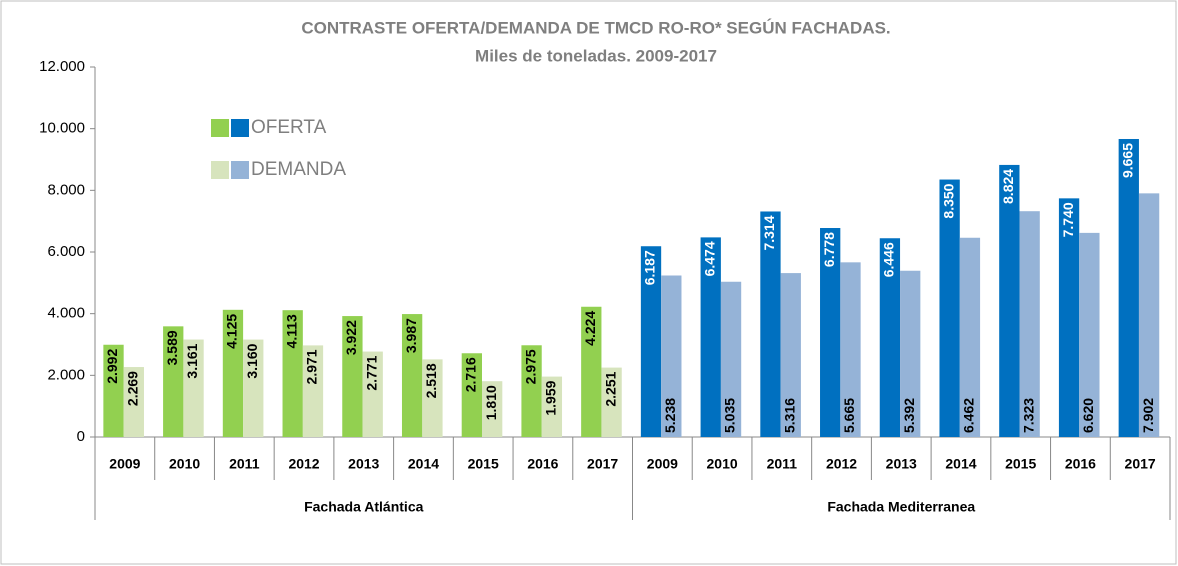 The image size is (1178, 566). Describe the element at coordinates (133, 388) in the screenshot. I see `value-label: 2.269` at that location.